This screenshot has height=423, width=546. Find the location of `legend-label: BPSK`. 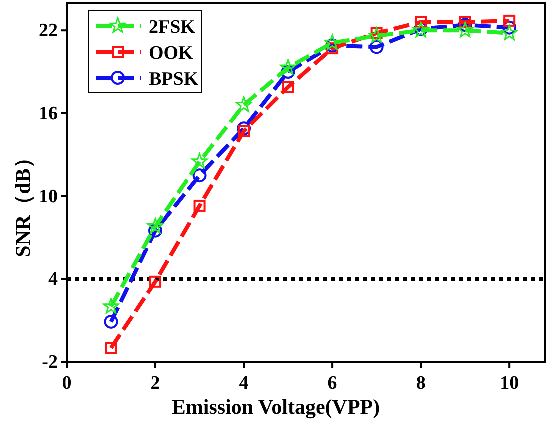

legend-label: BPSK is located at coordinates (174, 79).